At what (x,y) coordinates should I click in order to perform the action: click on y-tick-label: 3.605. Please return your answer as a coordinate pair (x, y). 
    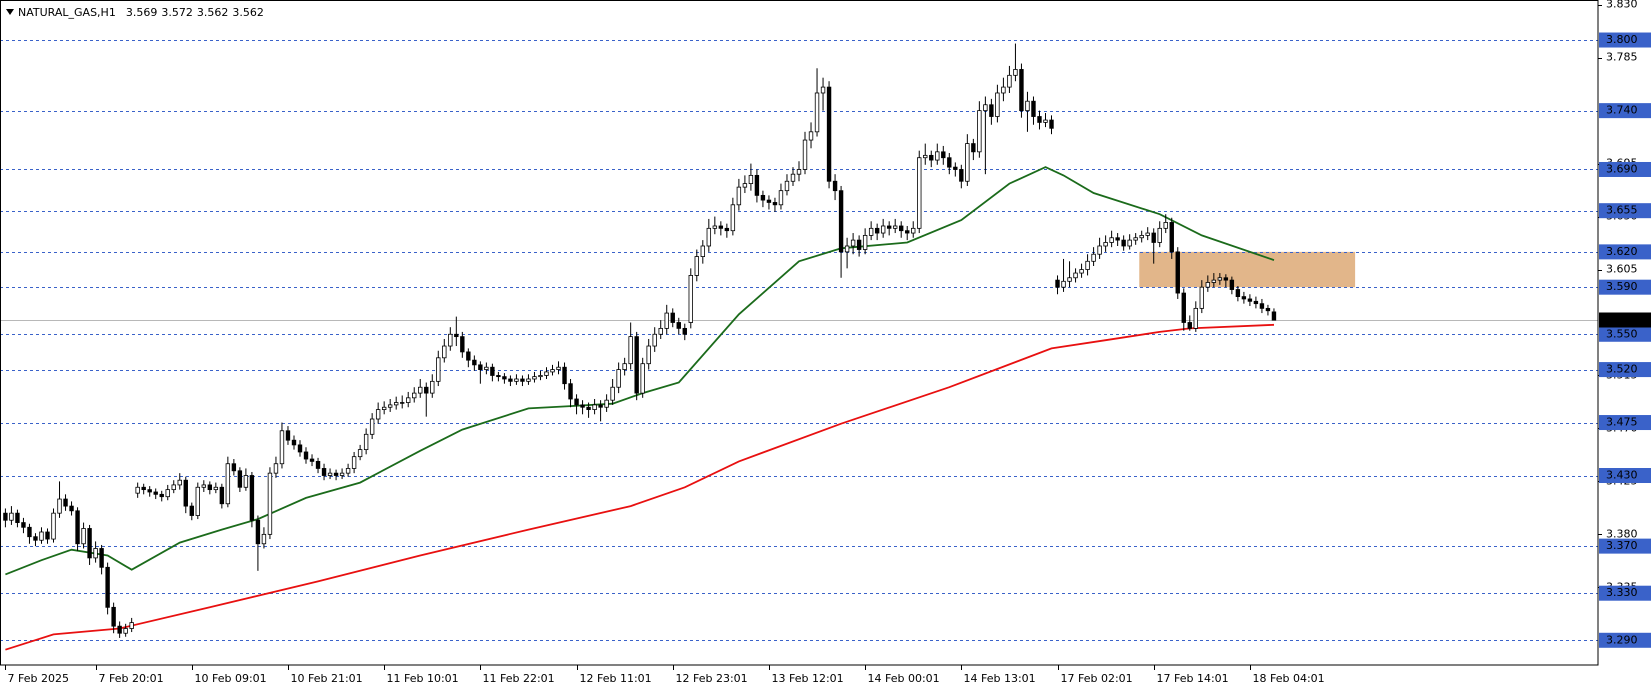
    Looking at the image, I should click on (1622, 269).